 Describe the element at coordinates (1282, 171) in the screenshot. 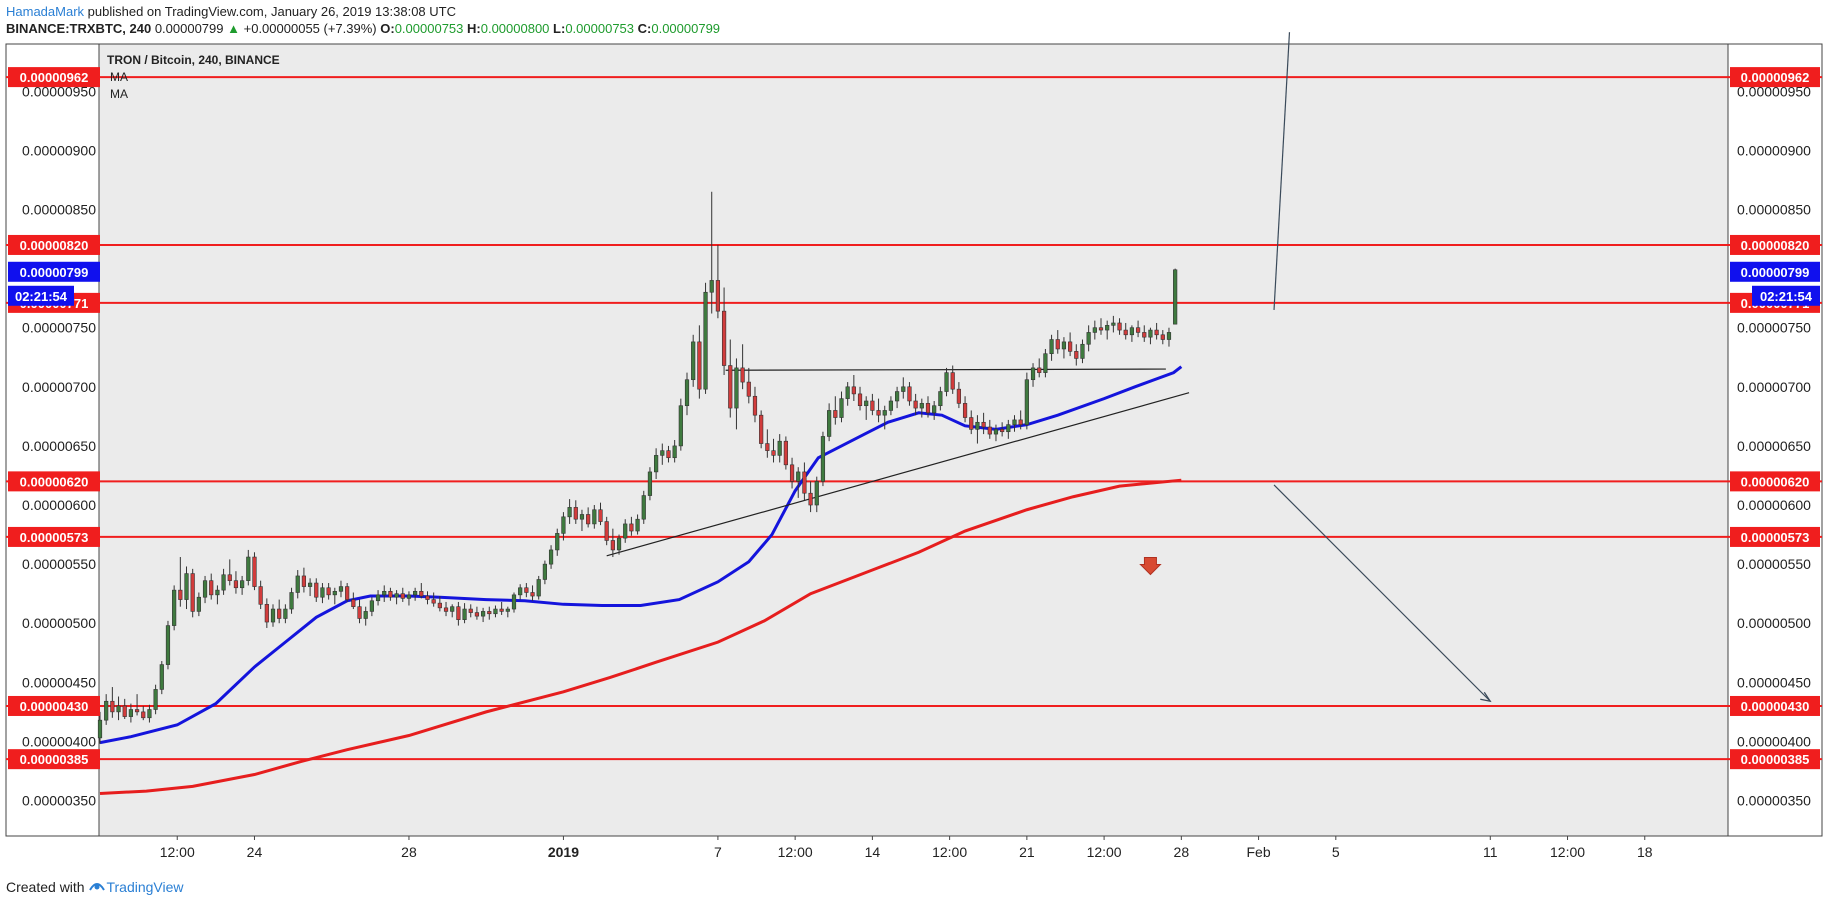

I see `projection-up-line` at that location.